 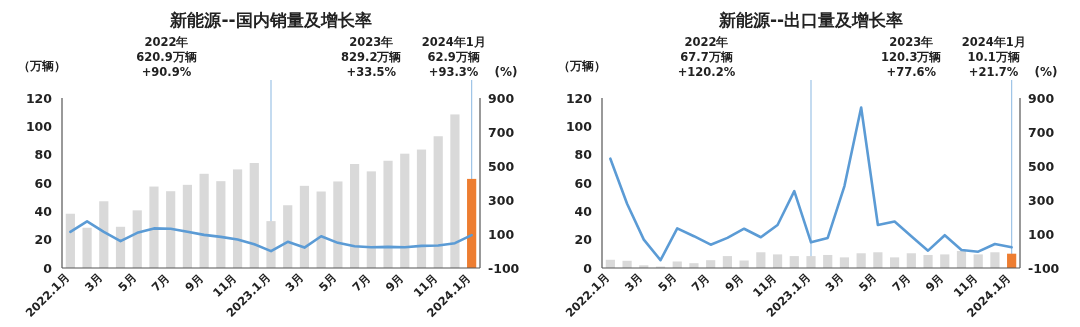 What do you see at coordinates (911, 57) in the screenshot?
I see `text: 2023年 120.3万辆 +77.6%` at bounding box center [911, 57].